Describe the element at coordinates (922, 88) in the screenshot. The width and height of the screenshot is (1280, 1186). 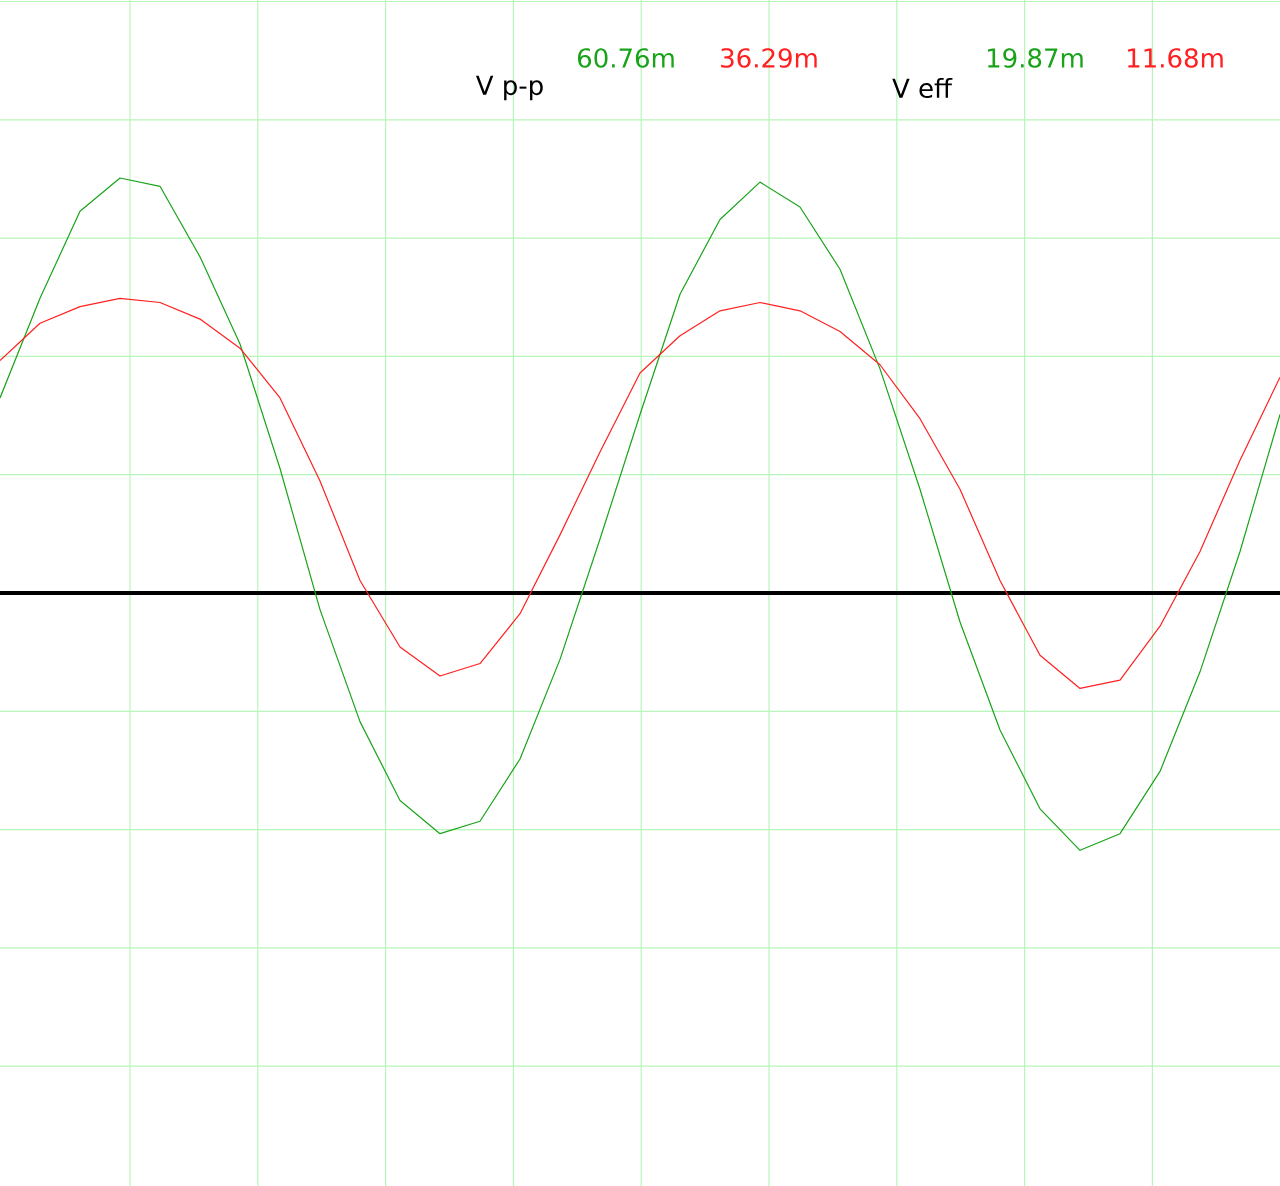
I see `text: V eff` at that location.